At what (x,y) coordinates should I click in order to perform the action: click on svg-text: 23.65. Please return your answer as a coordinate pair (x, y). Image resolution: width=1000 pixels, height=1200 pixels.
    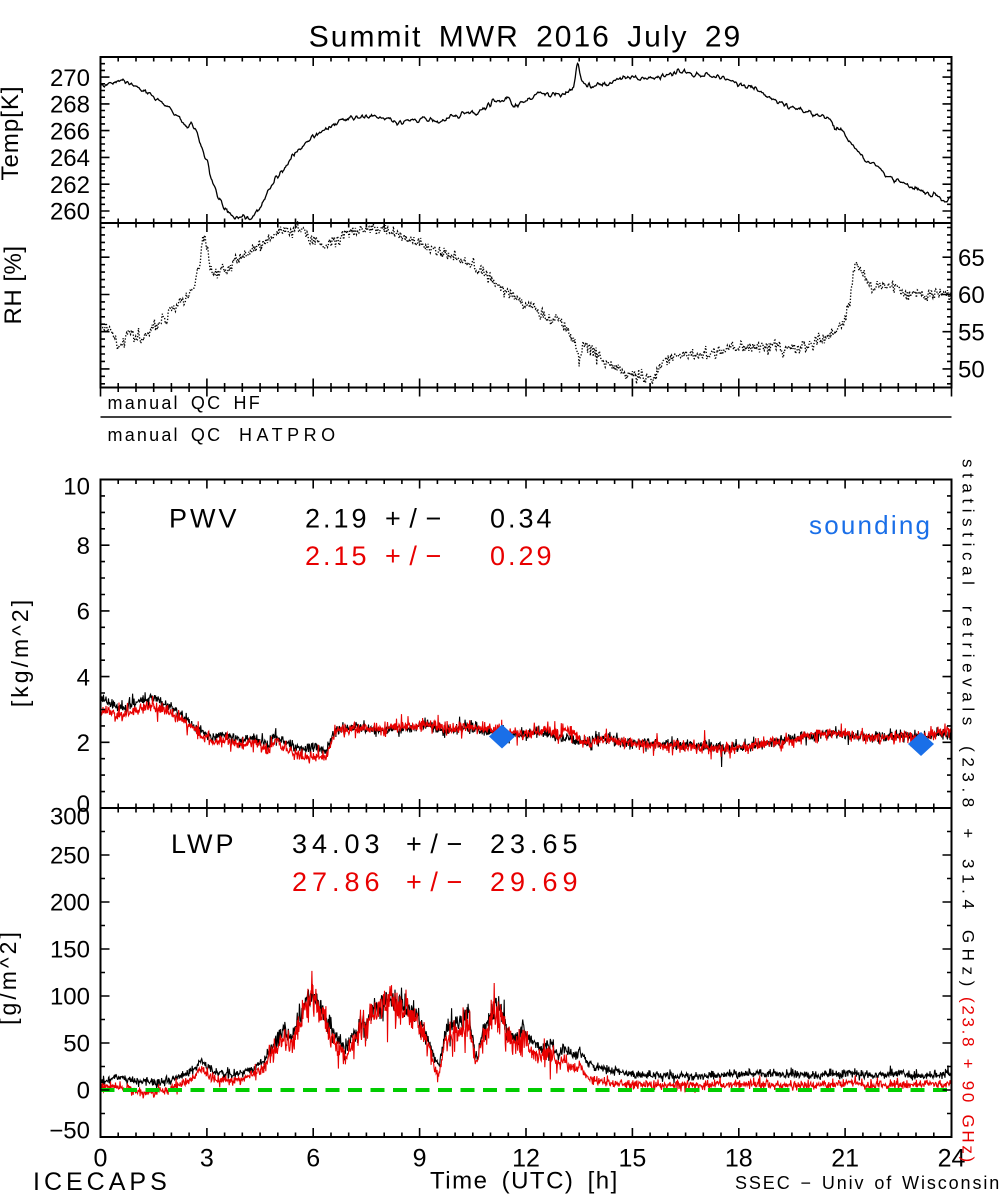
    Looking at the image, I should click on (536, 844).